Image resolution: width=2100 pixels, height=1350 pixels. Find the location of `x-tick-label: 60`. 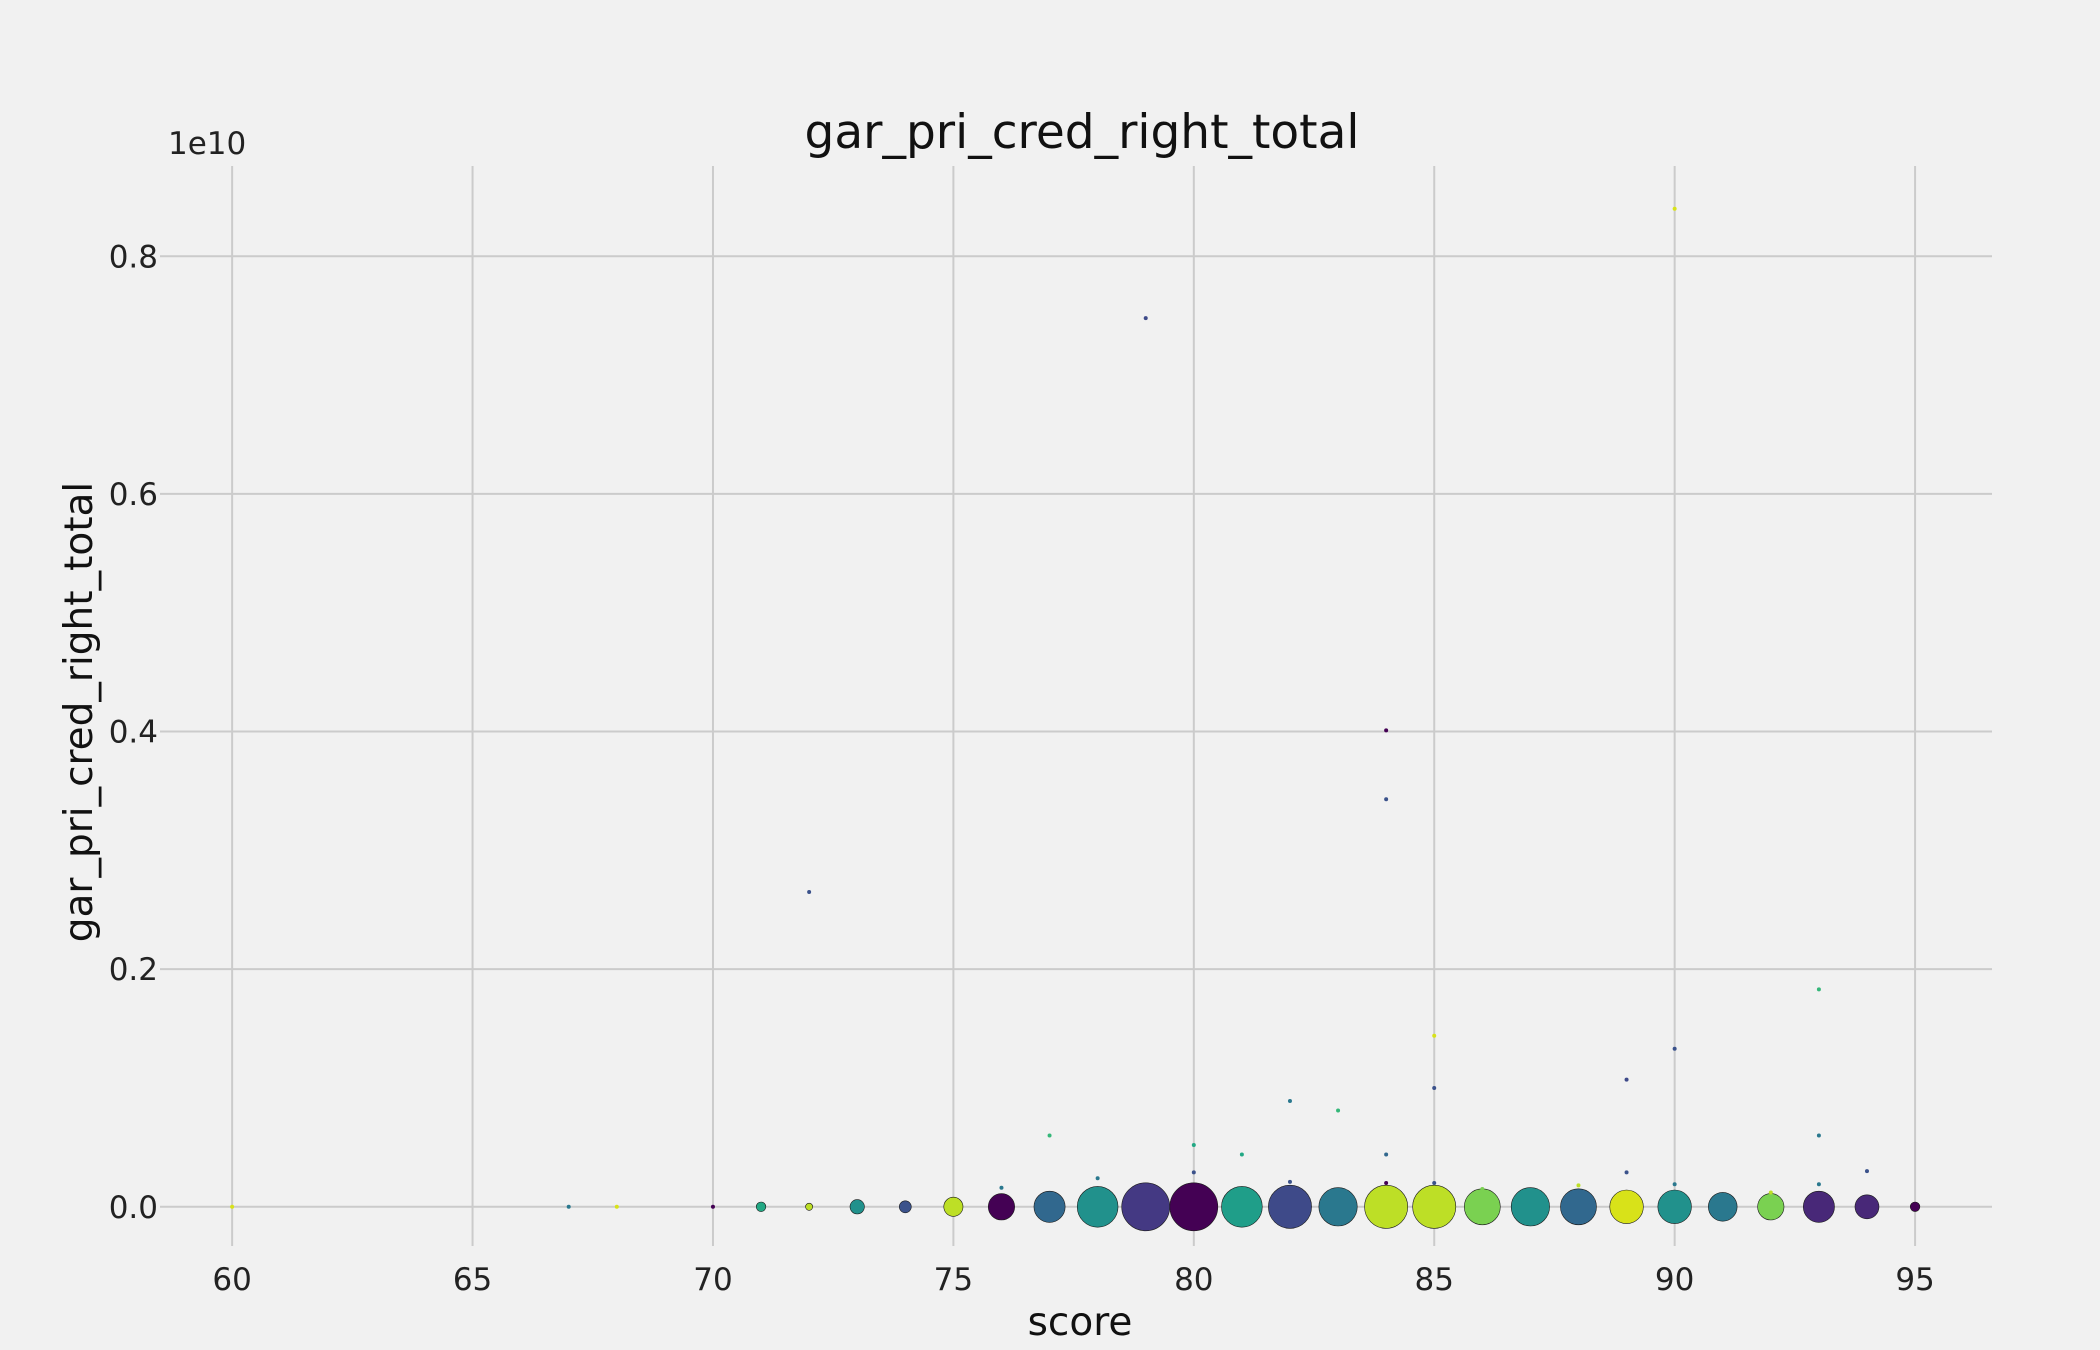

x-tick-label: 60 is located at coordinates (231, 1280).